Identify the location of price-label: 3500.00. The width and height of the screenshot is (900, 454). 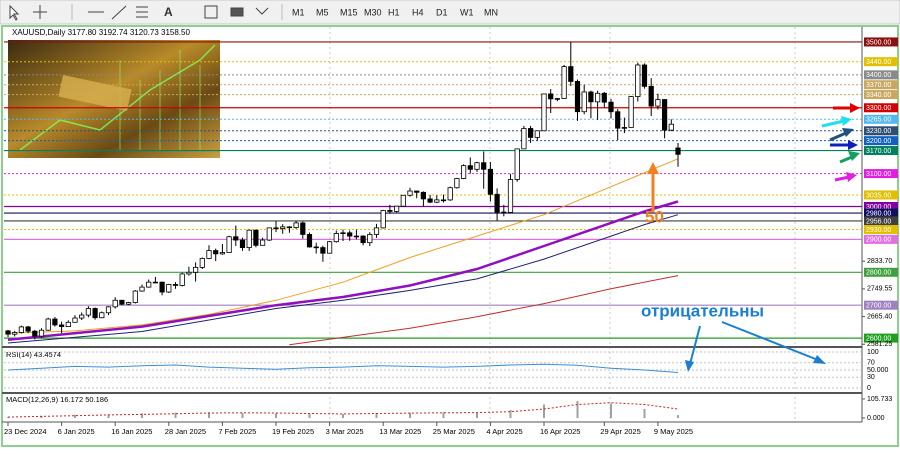
(878, 42).